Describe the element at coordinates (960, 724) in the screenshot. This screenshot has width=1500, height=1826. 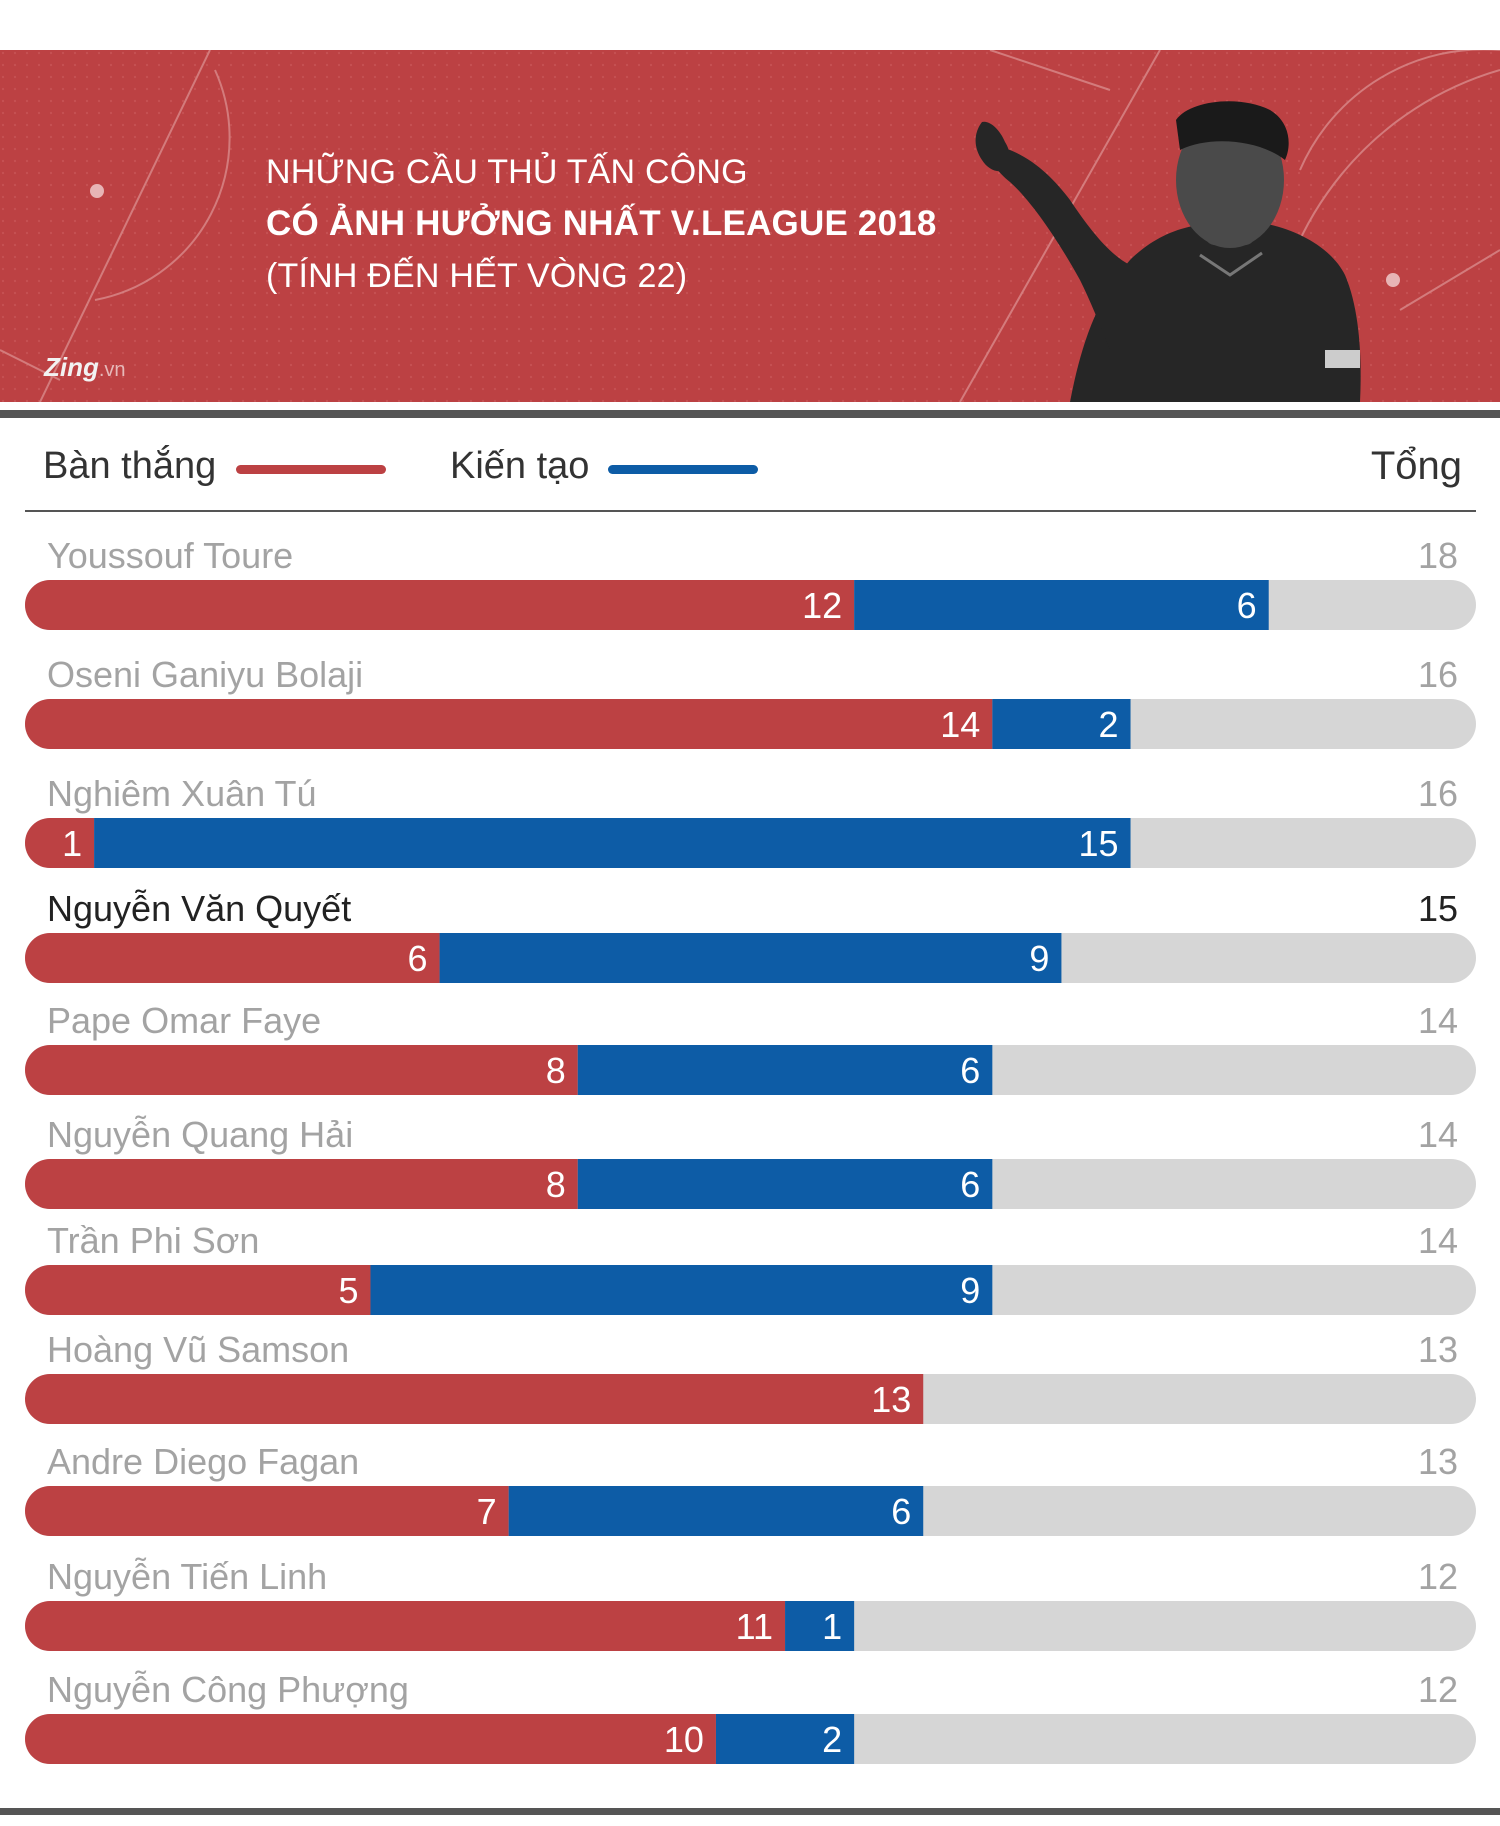
I see `goals-value-label: 14` at that location.